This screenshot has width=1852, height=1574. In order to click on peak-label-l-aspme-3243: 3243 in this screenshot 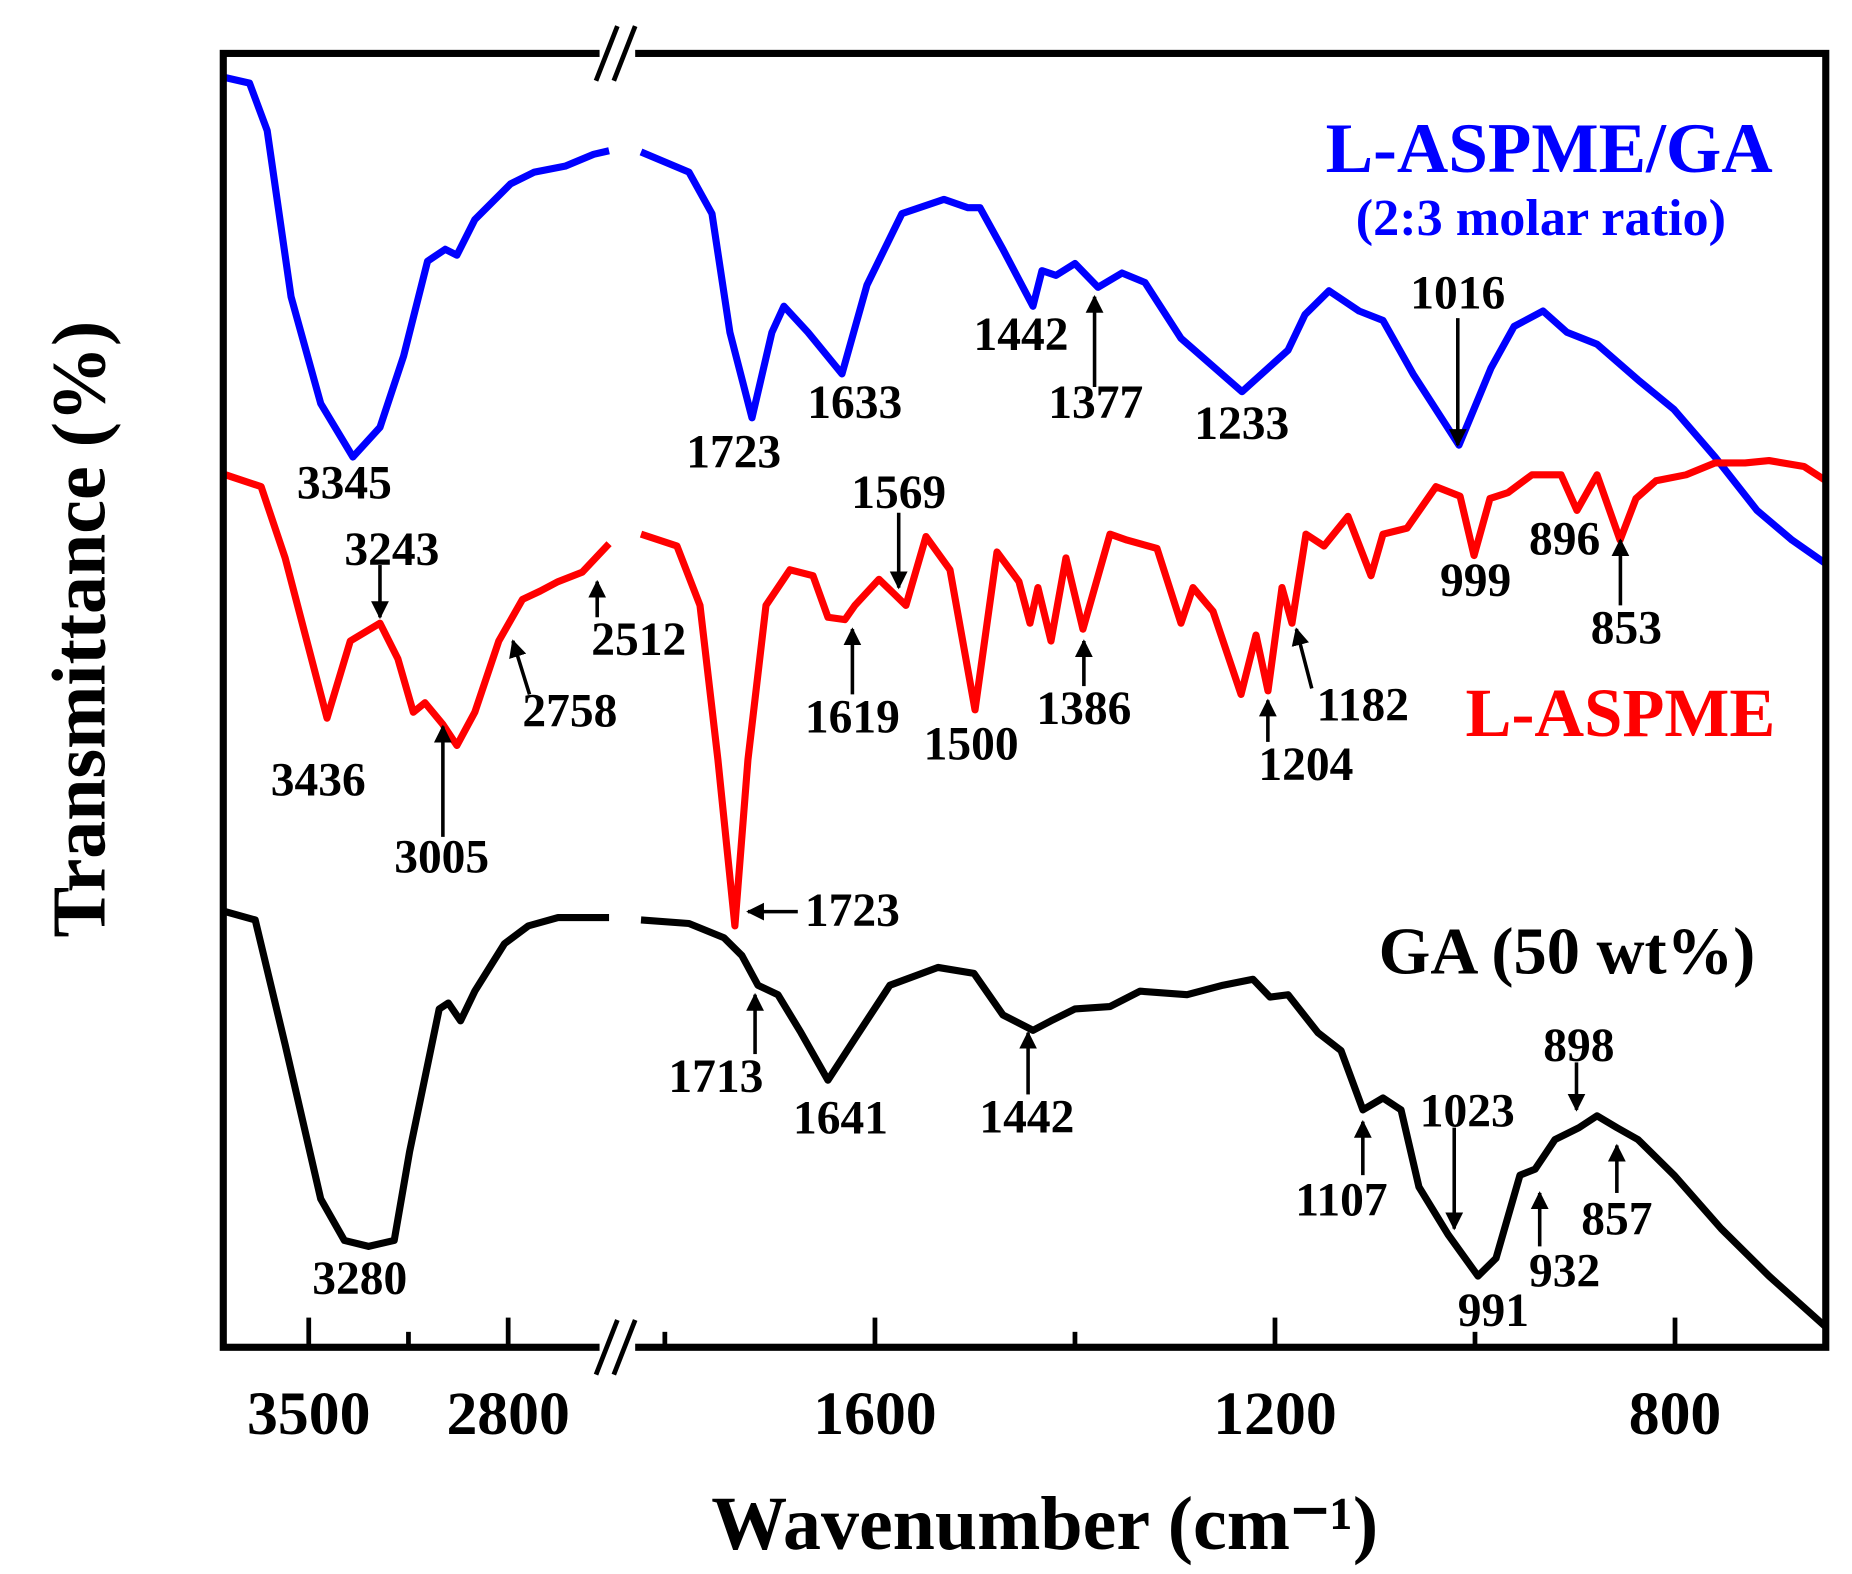, I will do `click(391, 550)`.